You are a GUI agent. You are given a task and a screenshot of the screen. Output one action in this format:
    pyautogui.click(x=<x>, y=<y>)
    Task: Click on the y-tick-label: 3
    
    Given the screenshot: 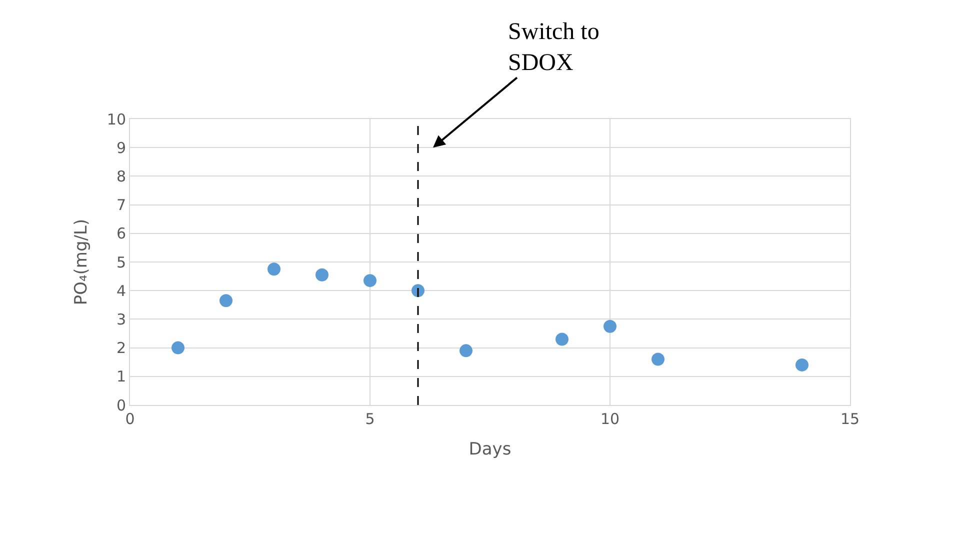 What is the action you would take?
    pyautogui.click(x=121, y=319)
    